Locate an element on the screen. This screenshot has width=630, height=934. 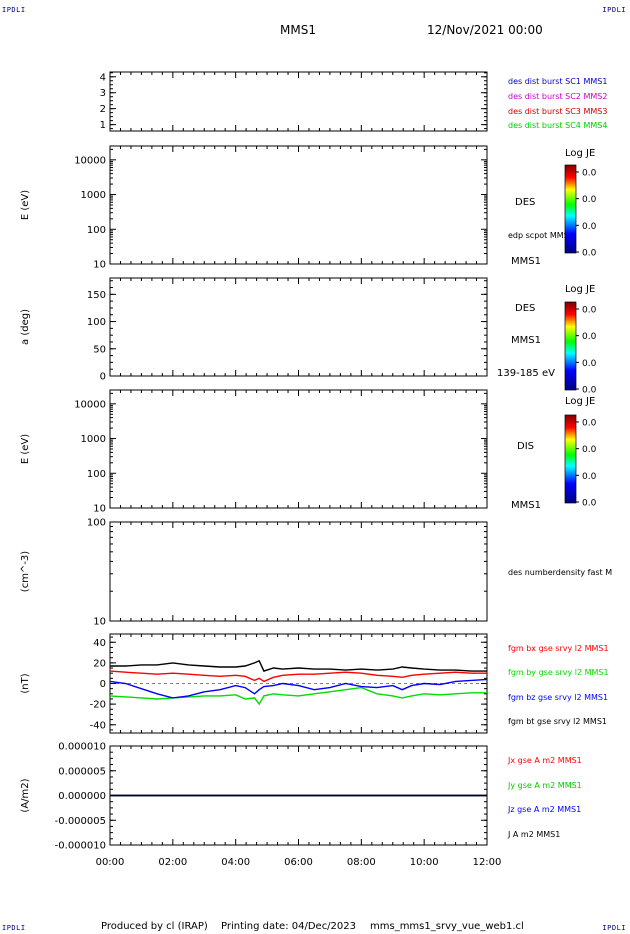
y-tick-label: -40 is located at coordinates (98, 725).